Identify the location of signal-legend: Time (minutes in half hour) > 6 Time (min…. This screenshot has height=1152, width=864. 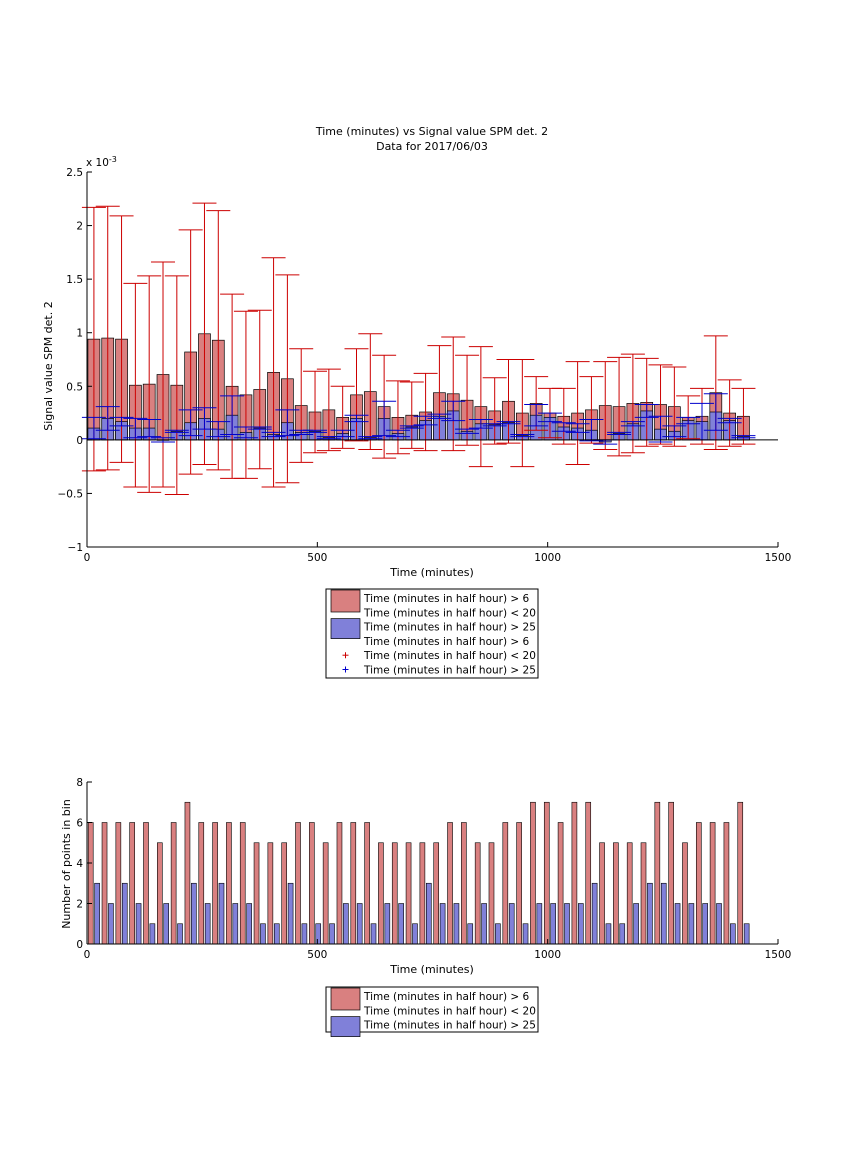
(432, 633).